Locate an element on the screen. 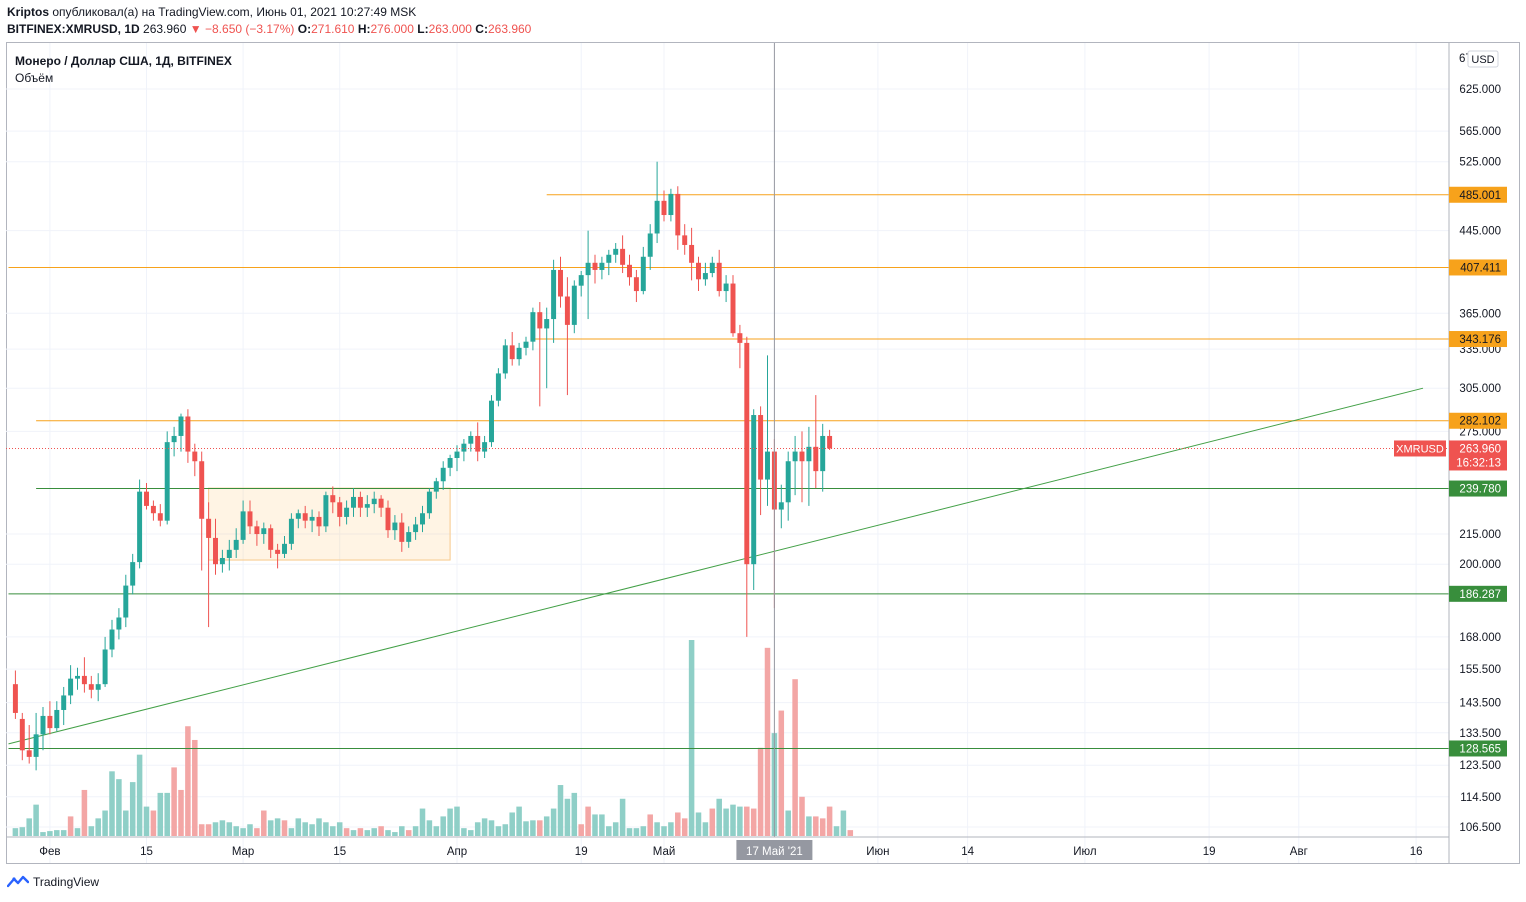 The width and height of the screenshot is (1526, 902). price-tick-label: 335.000 is located at coordinates (1480, 350).